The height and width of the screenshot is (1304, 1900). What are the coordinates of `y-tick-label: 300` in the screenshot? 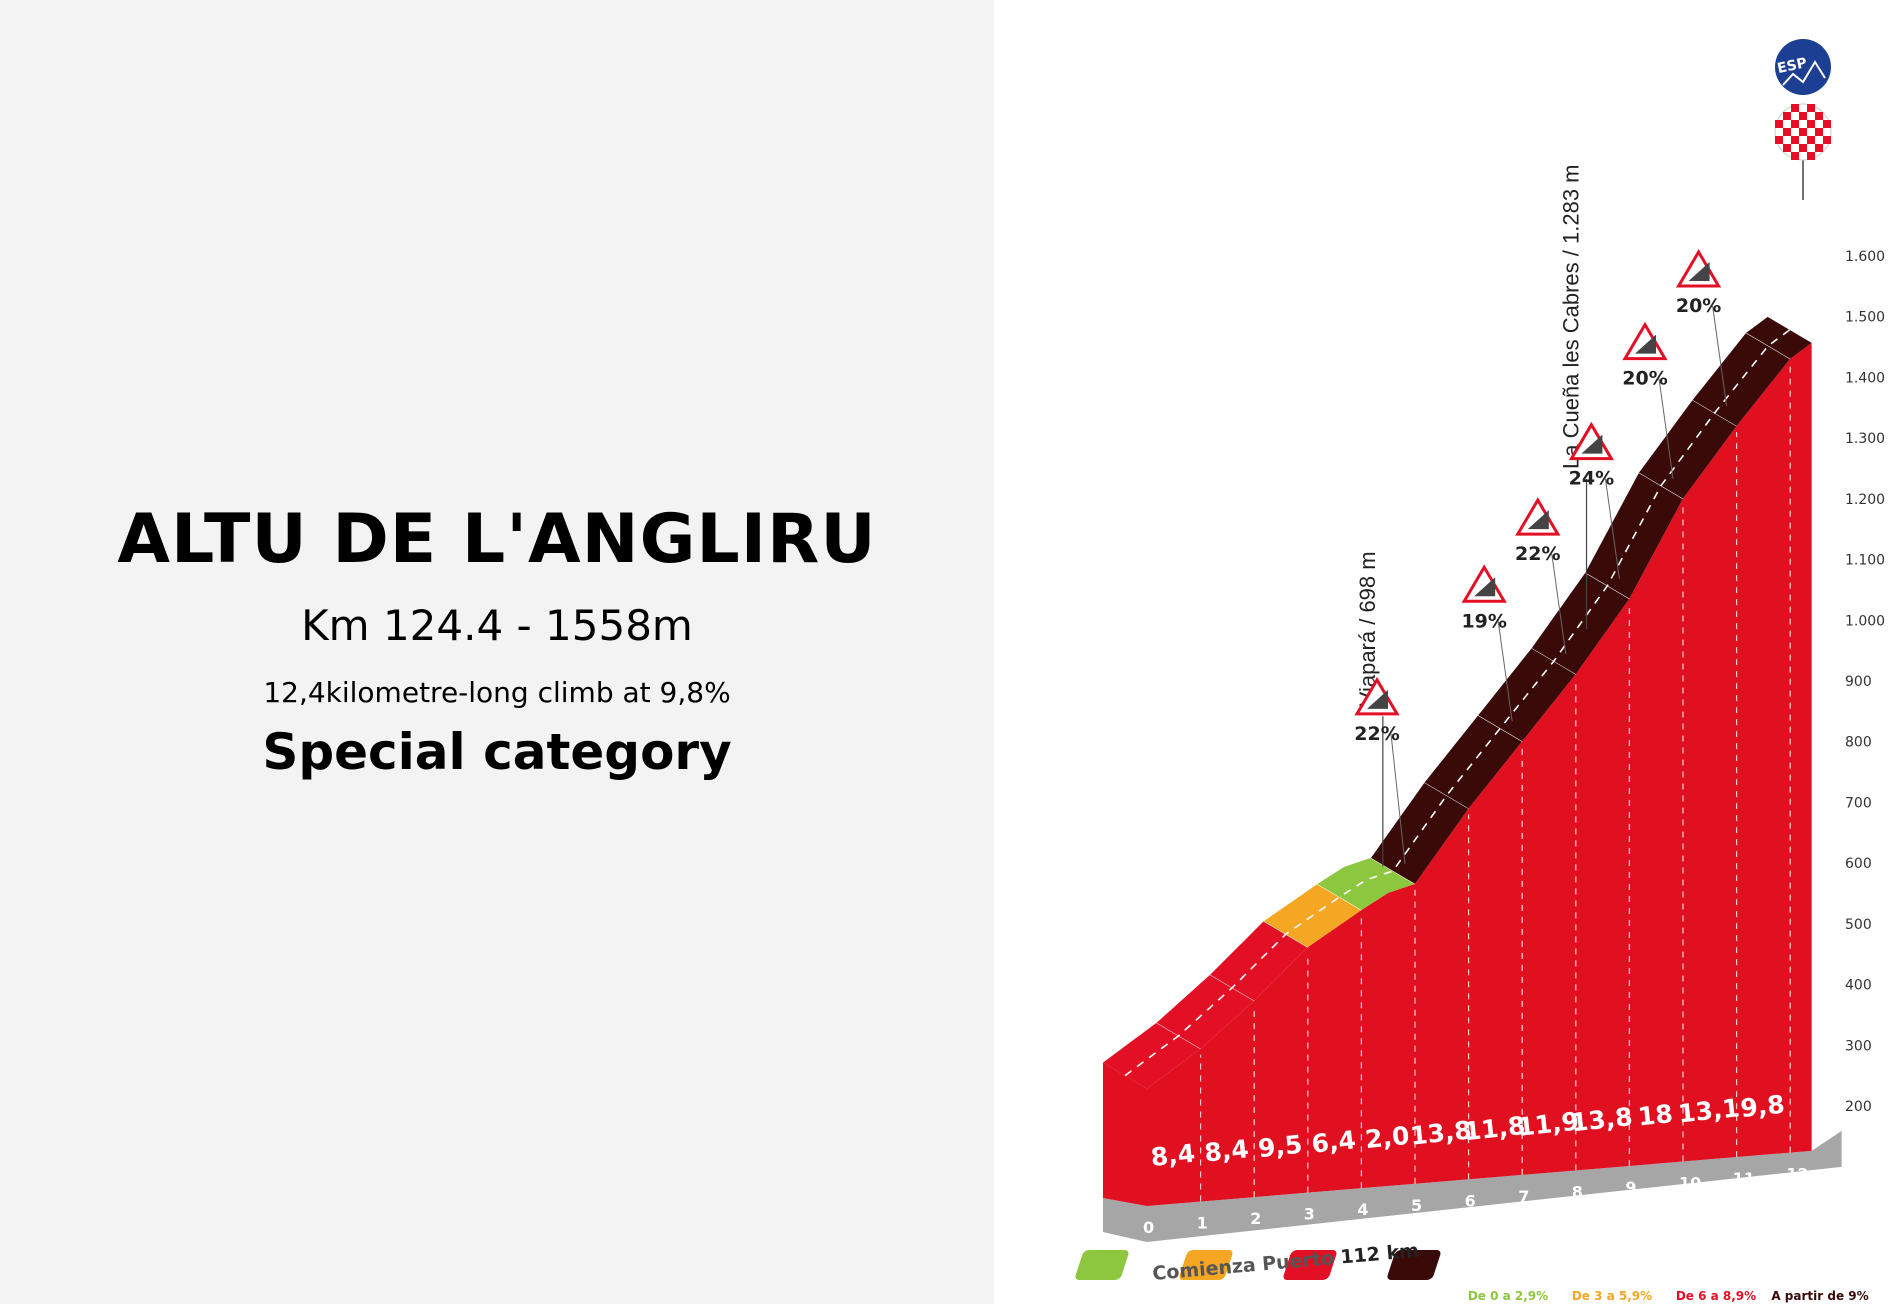 It's located at (1858, 1046).